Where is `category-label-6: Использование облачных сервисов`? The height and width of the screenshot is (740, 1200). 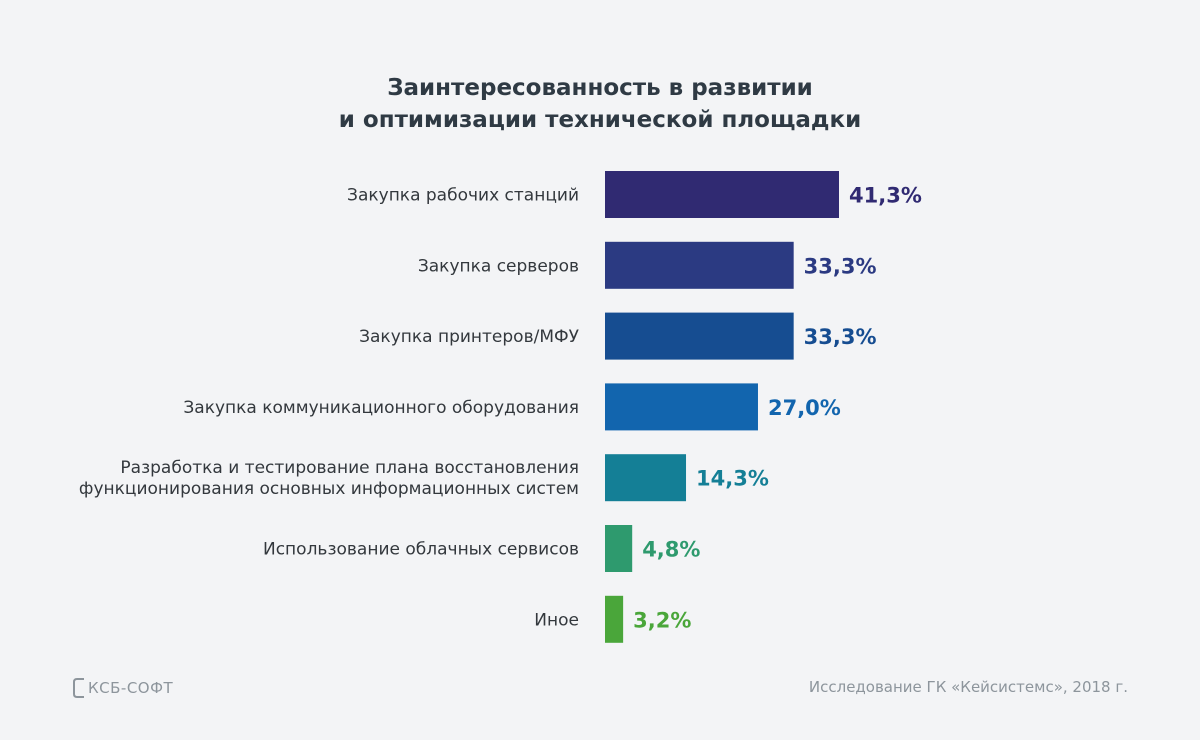
category-label-6: Использование облачных сервисов is located at coordinates (421, 550).